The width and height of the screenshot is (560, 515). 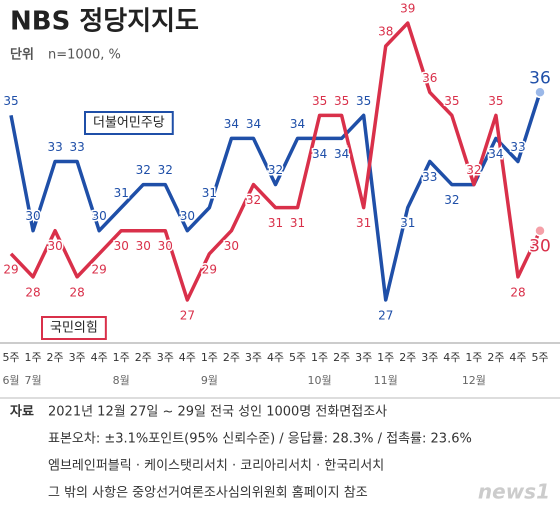 What do you see at coordinates (320, 380) in the screenshot?
I see `month-label: 10월` at bounding box center [320, 380].